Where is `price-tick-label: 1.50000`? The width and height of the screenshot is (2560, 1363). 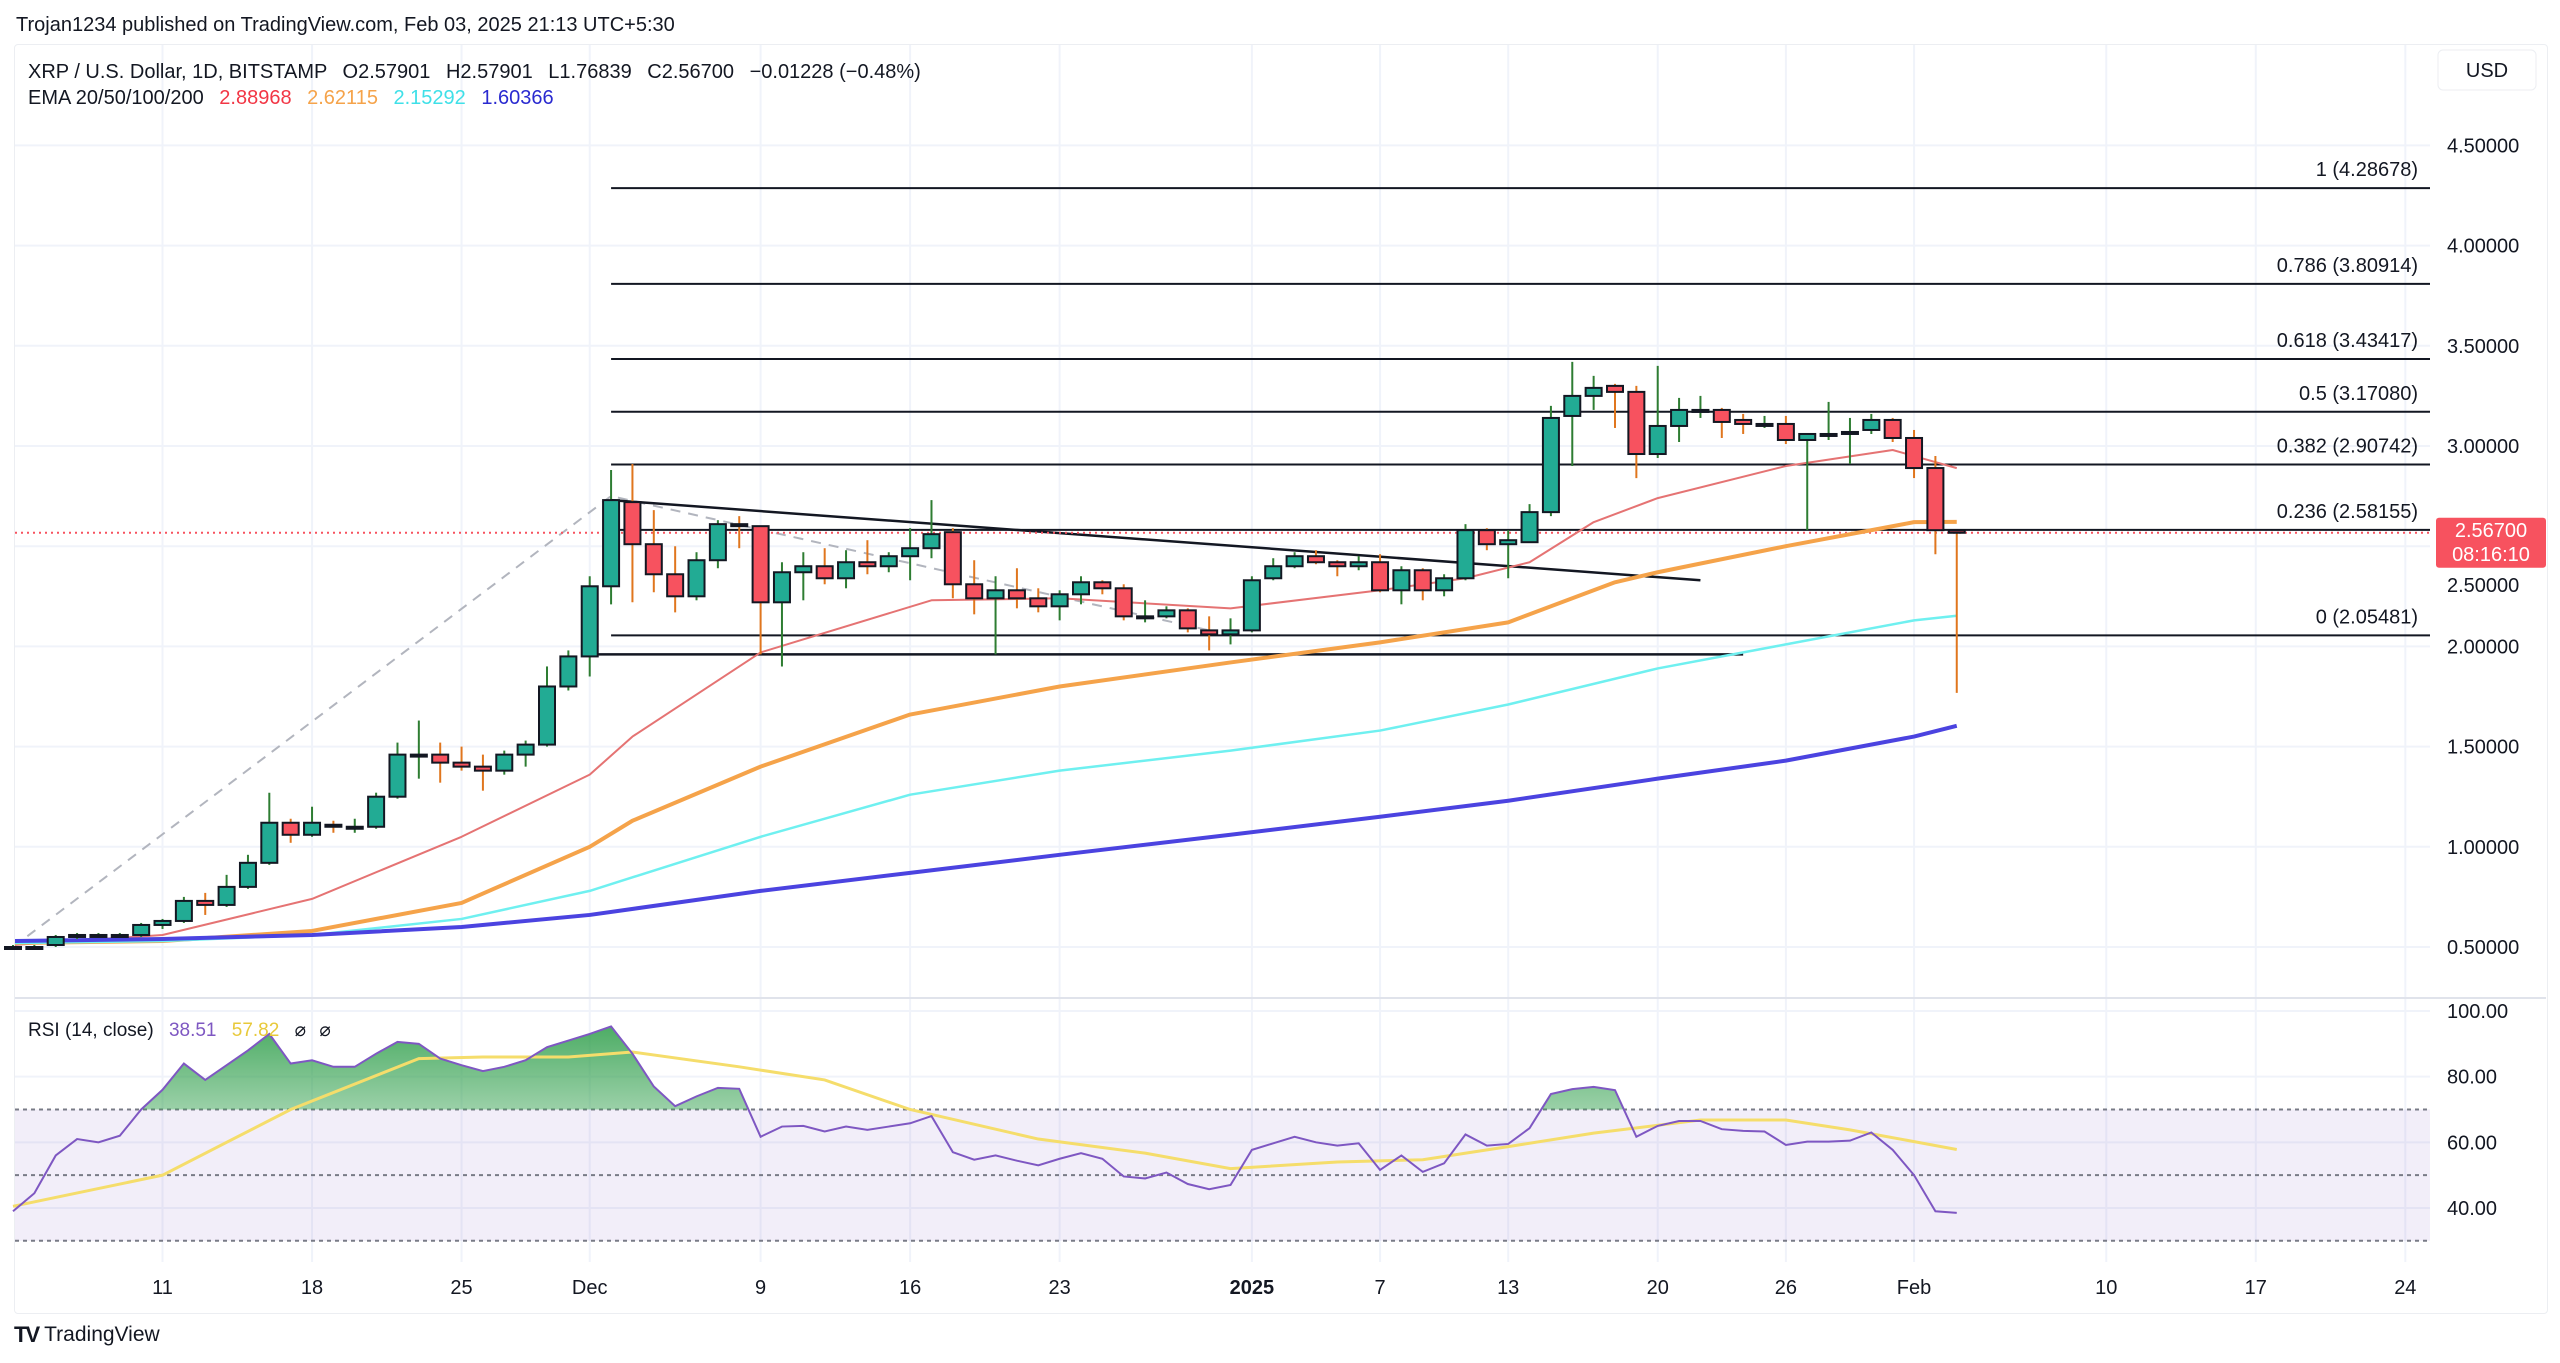
price-tick-label: 1.50000 is located at coordinates (2483, 748).